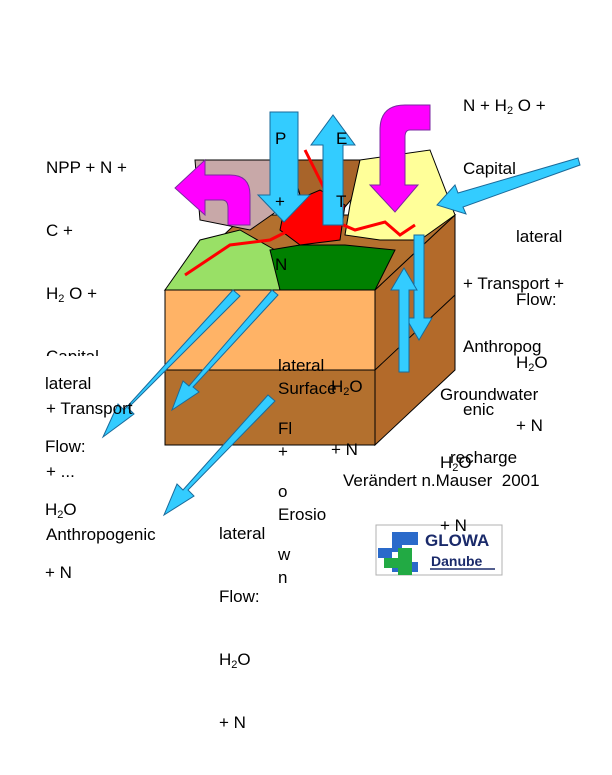 This screenshot has height=775, width=612. What do you see at coordinates (235, 660) in the screenshot?
I see `bottom-lateral-line3: H2O` at bounding box center [235, 660].